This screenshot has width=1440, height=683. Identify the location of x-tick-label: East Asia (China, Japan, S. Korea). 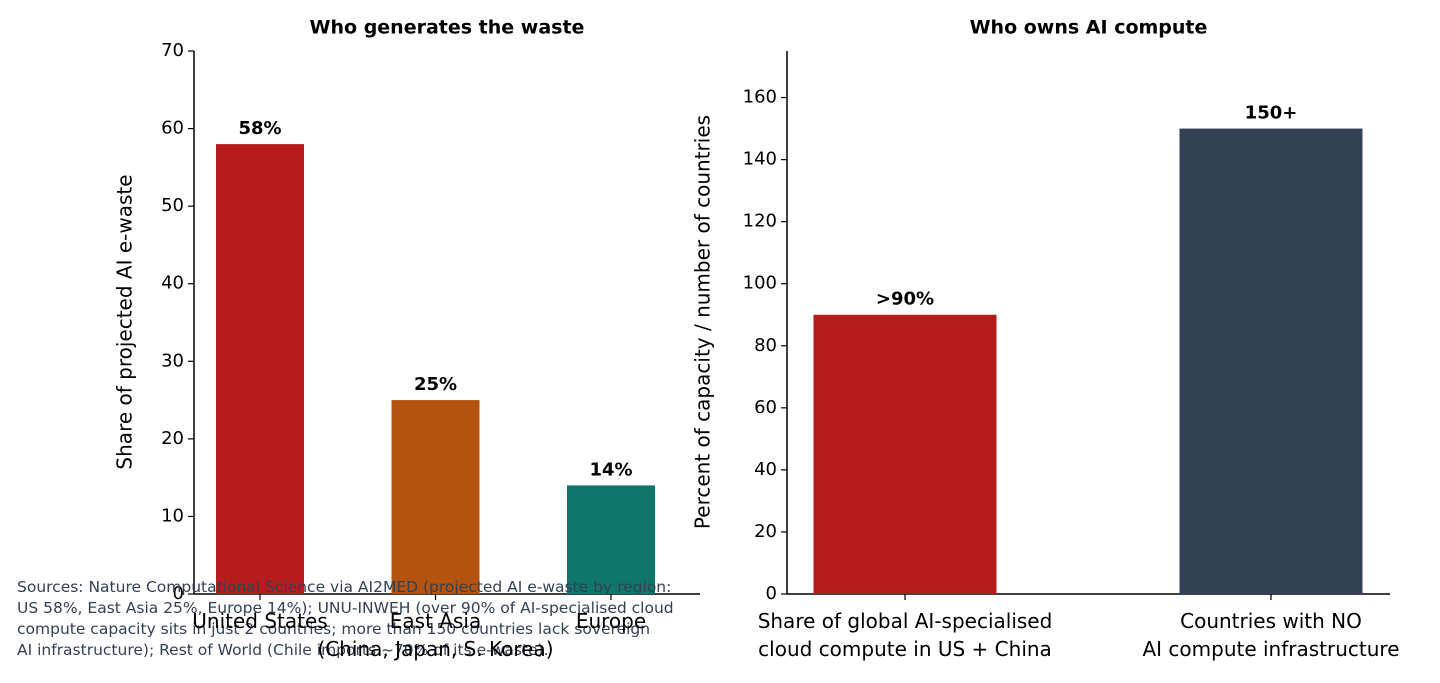
(435, 635).